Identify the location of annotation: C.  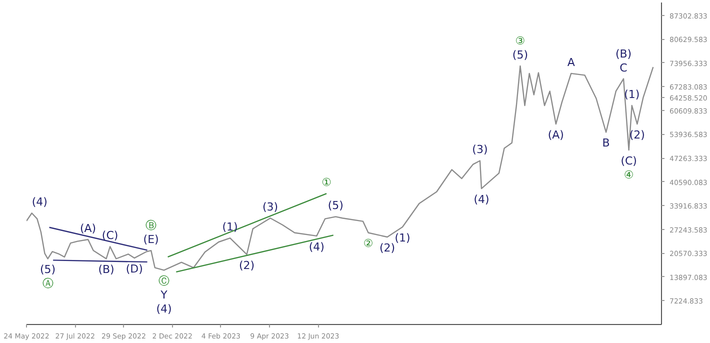
(624, 67).